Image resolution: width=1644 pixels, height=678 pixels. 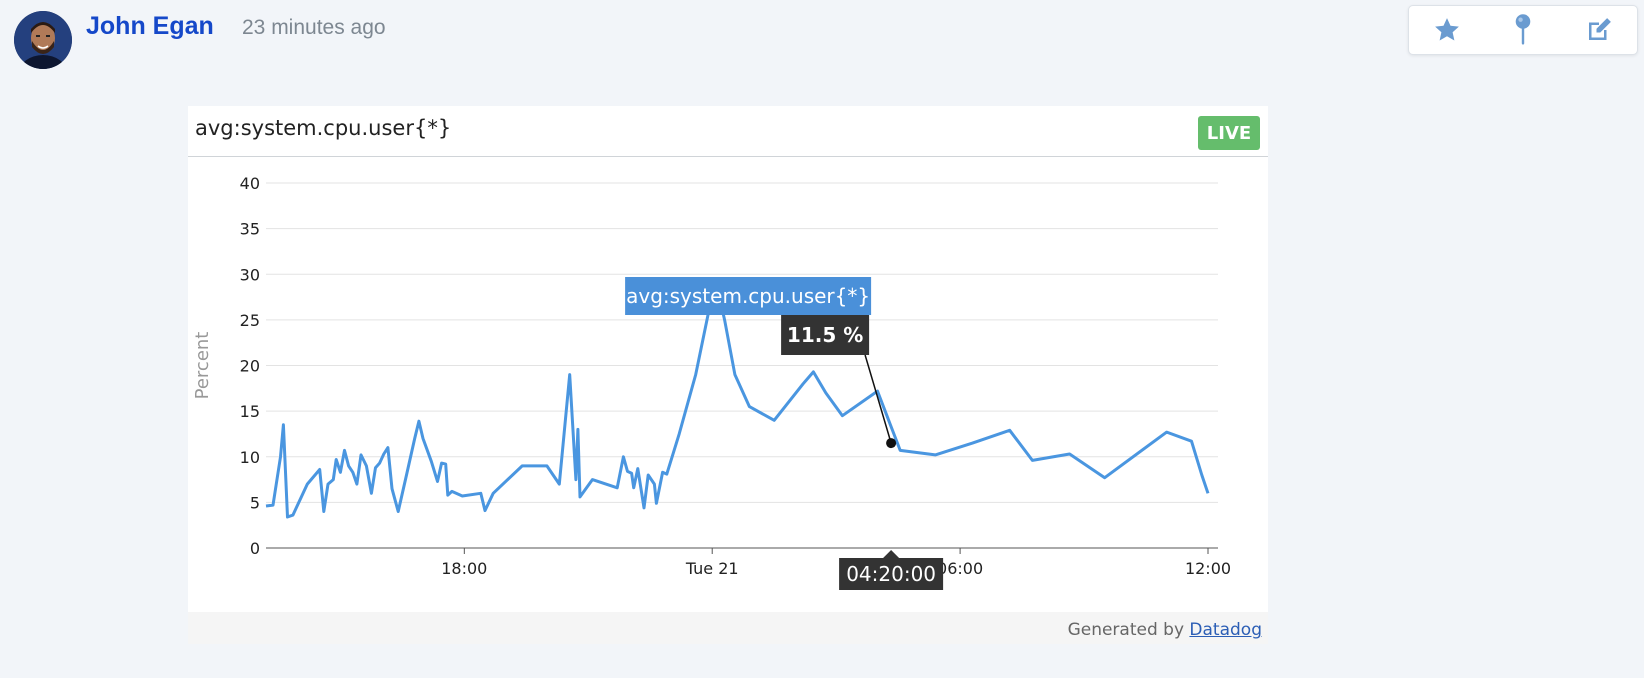 What do you see at coordinates (728, 628) in the screenshot?
I see `widget-footer: Generated by Datadog` at bounding box center [728, 628].